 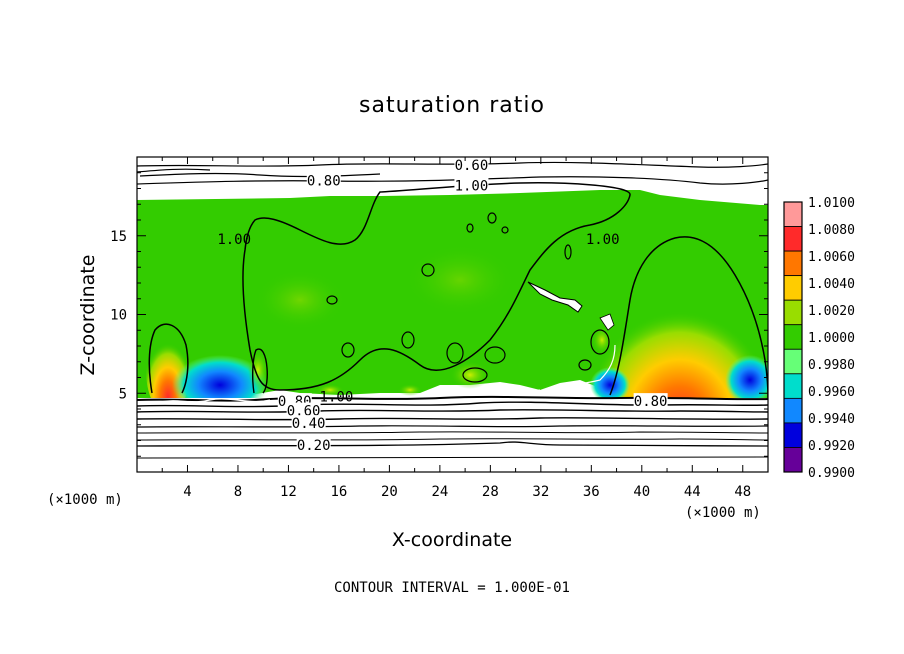 What do you see at coordinates (452, 105) in the screenshot?
I see `chart-title: saturation ratio` at bounding box center [452, 105].